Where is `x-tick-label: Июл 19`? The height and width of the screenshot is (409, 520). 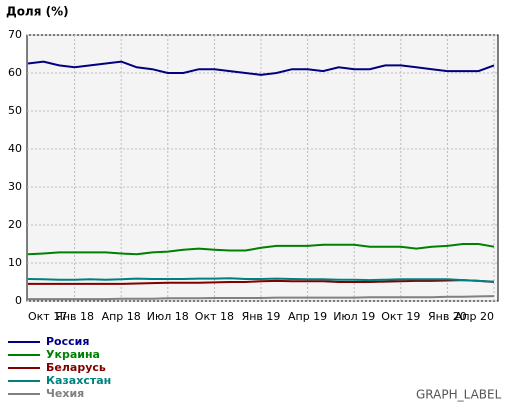 x-tick-label: Июл 19 is located at coordinates (354, 316).